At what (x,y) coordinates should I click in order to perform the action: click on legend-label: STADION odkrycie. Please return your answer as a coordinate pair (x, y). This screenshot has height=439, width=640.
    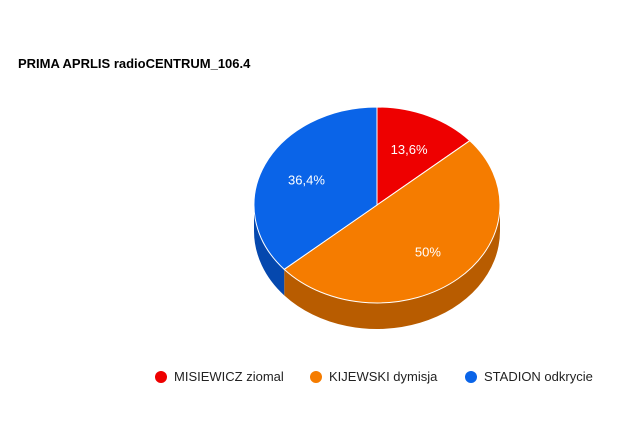
    Looking at the image, I should click on (538, 376).